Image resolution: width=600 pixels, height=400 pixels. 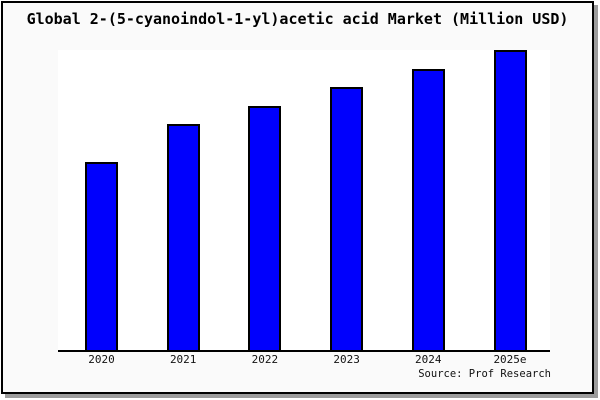 What do you see at coordinates (183, 359) in the screenshot?
I see `x-tick-label-2021: 2021` at bounding box center [183, 359].